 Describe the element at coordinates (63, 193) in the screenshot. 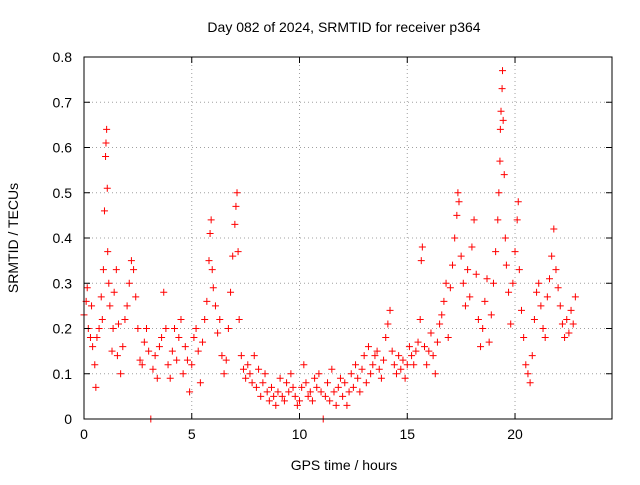

I see `y-tick-label: 0.5` at that location.